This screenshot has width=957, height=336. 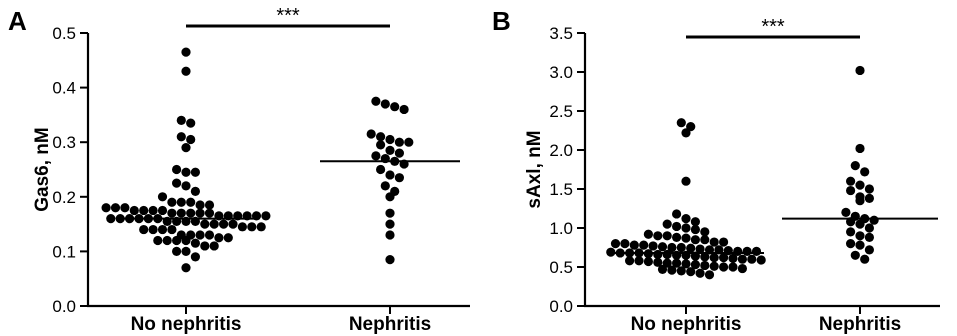 I want to click on panel-a-y-tick-label: 0.3, so click(x=64, y=142).